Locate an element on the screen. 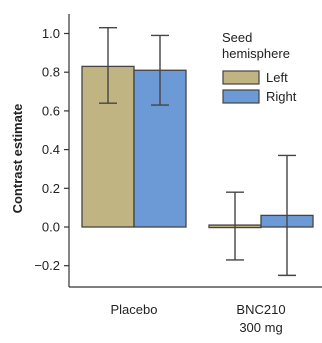  legend-swatch-right is located at coordinates (241, 96).